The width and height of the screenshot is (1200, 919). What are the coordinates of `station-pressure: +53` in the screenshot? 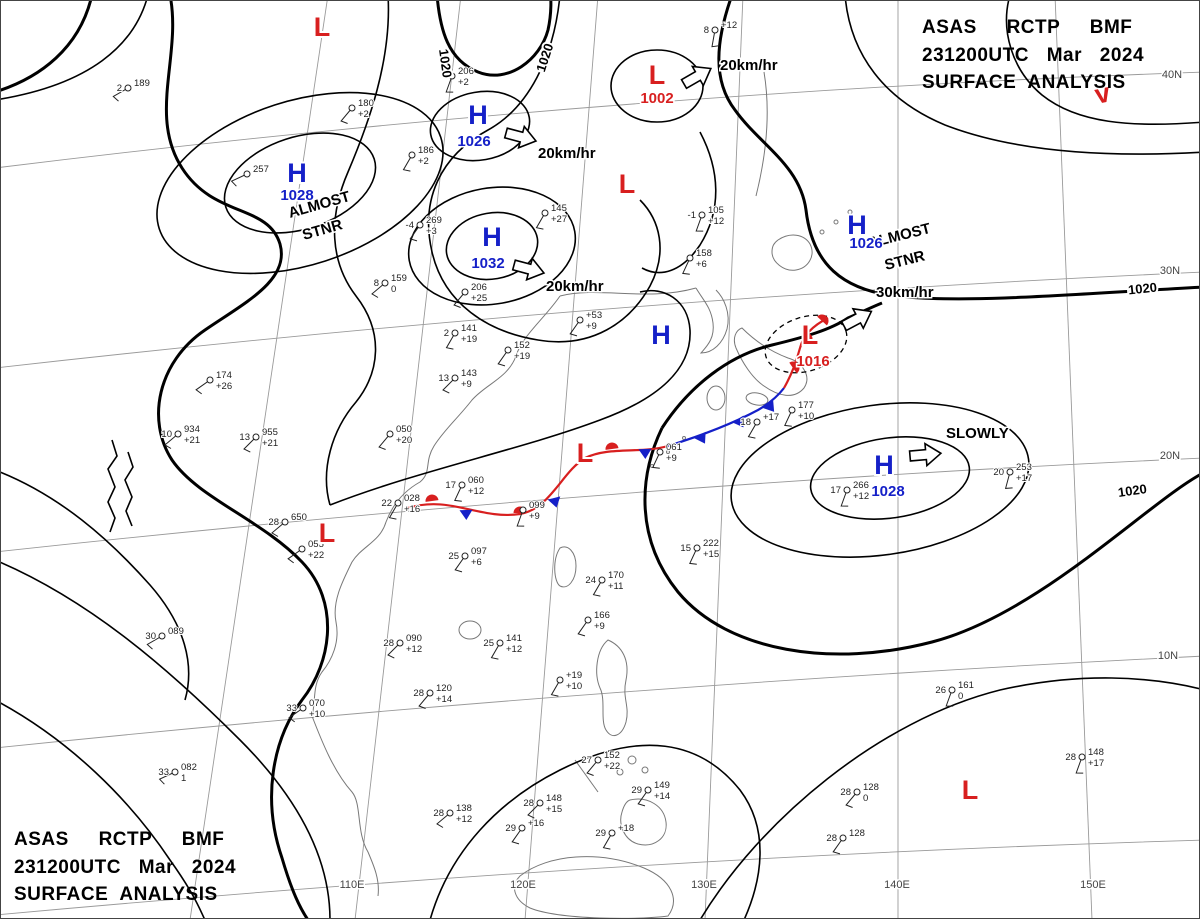 It's located at (594, 315).